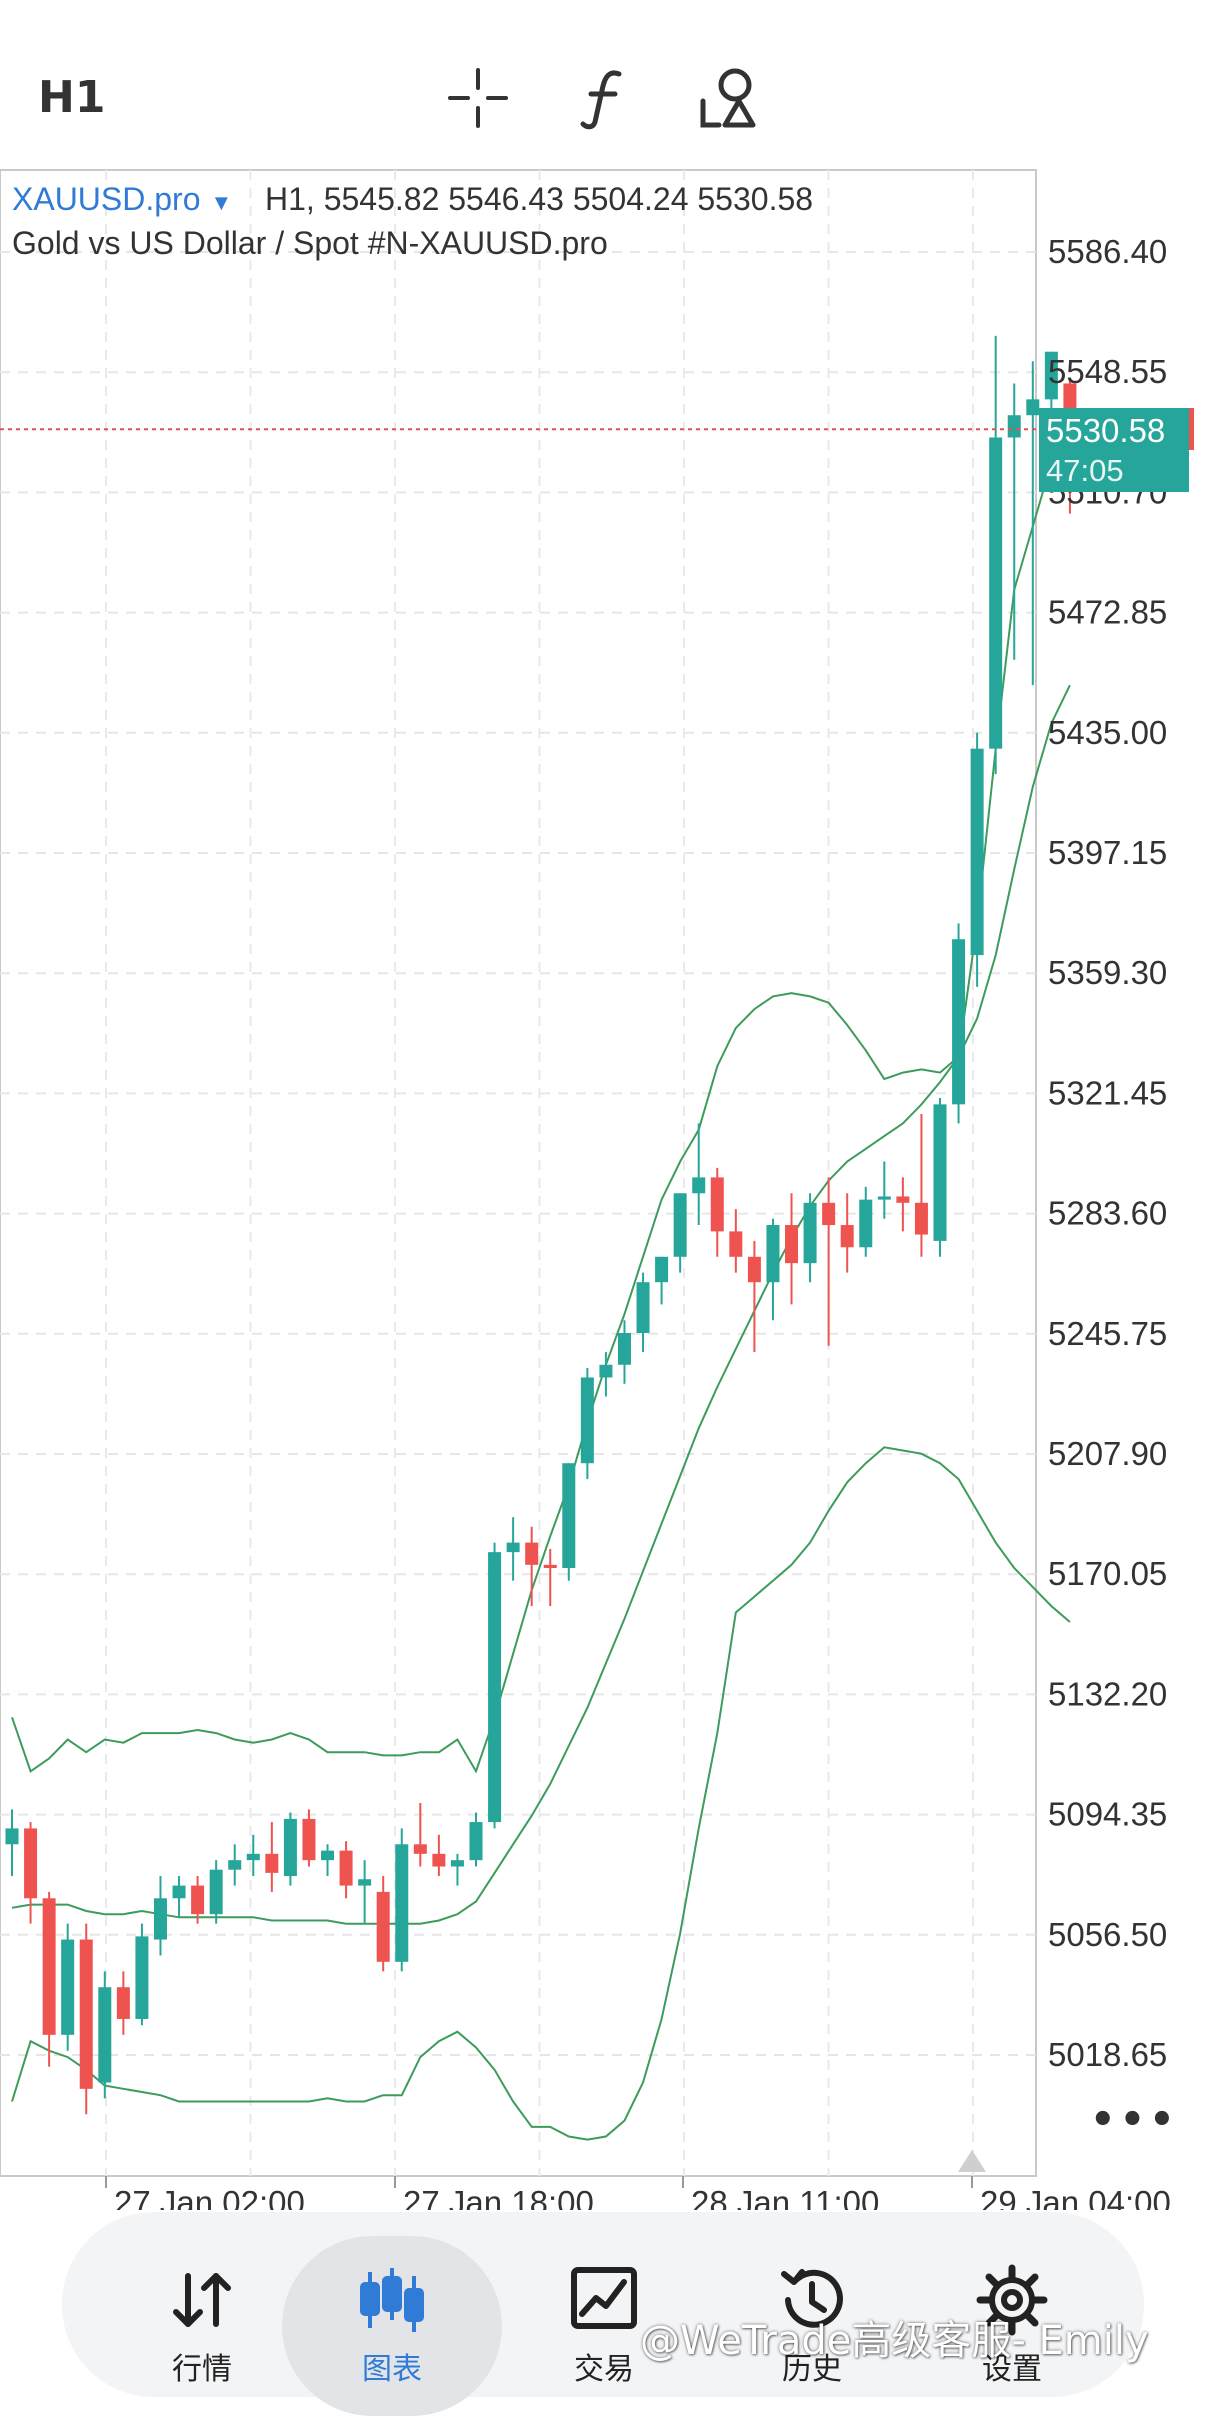 This screenshot has height=2416, width=1206. Describe the element at coordinates (1107, 1092) in the screenshot. I see `y-tick-label: 5321.45` at that location.